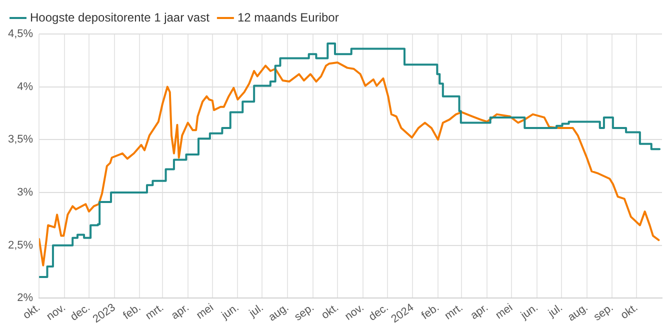 The width and height of the screenshot is (666, 329). Describe the element at coordinates (21, 245) in the screenshot. I see `y-tick-label: 2,5%` at that location.